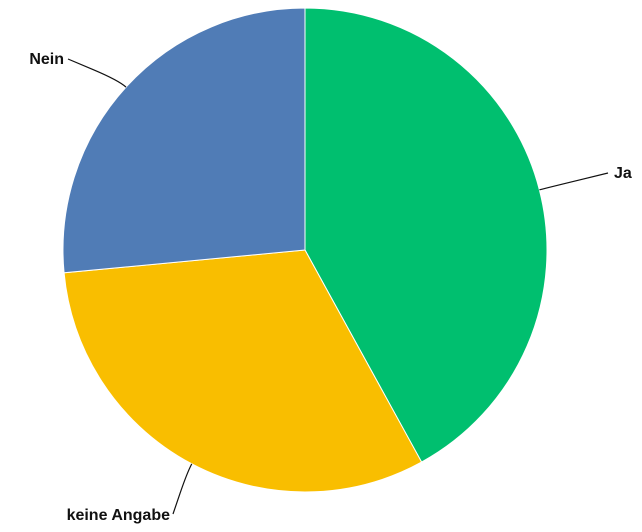 This screenshot has height=532, width=642. What do you see at coordinates (97, 73) in the screenshot?
I see `leader-line-nein` at bounding box center [97, 73].